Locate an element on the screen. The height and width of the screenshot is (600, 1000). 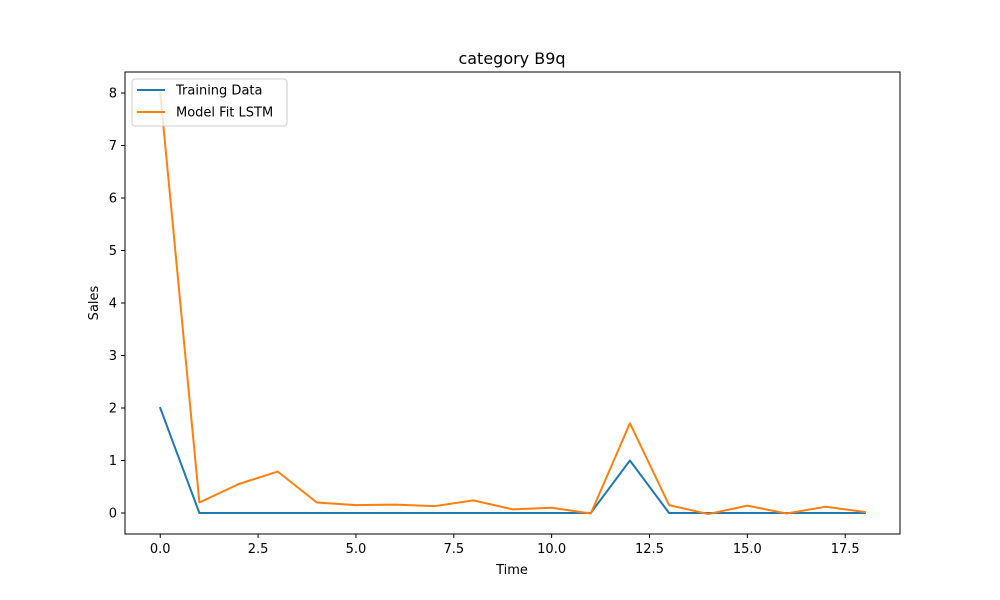
legend-label: Training Data is located at coordinates (218, 91).